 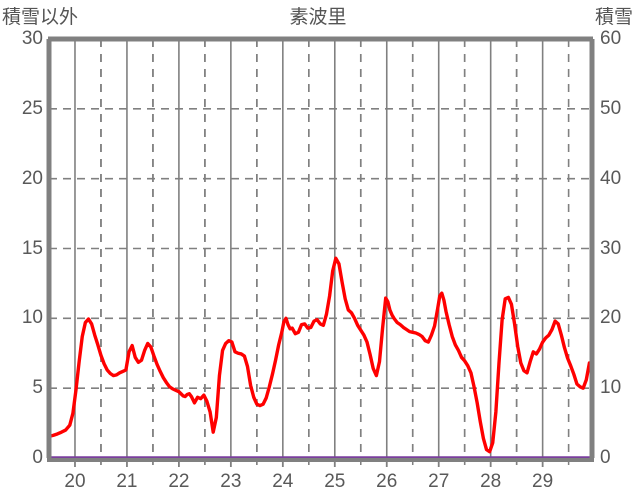 I want to click on x-axis-tick-label: 23, so click(x=231, y=481).